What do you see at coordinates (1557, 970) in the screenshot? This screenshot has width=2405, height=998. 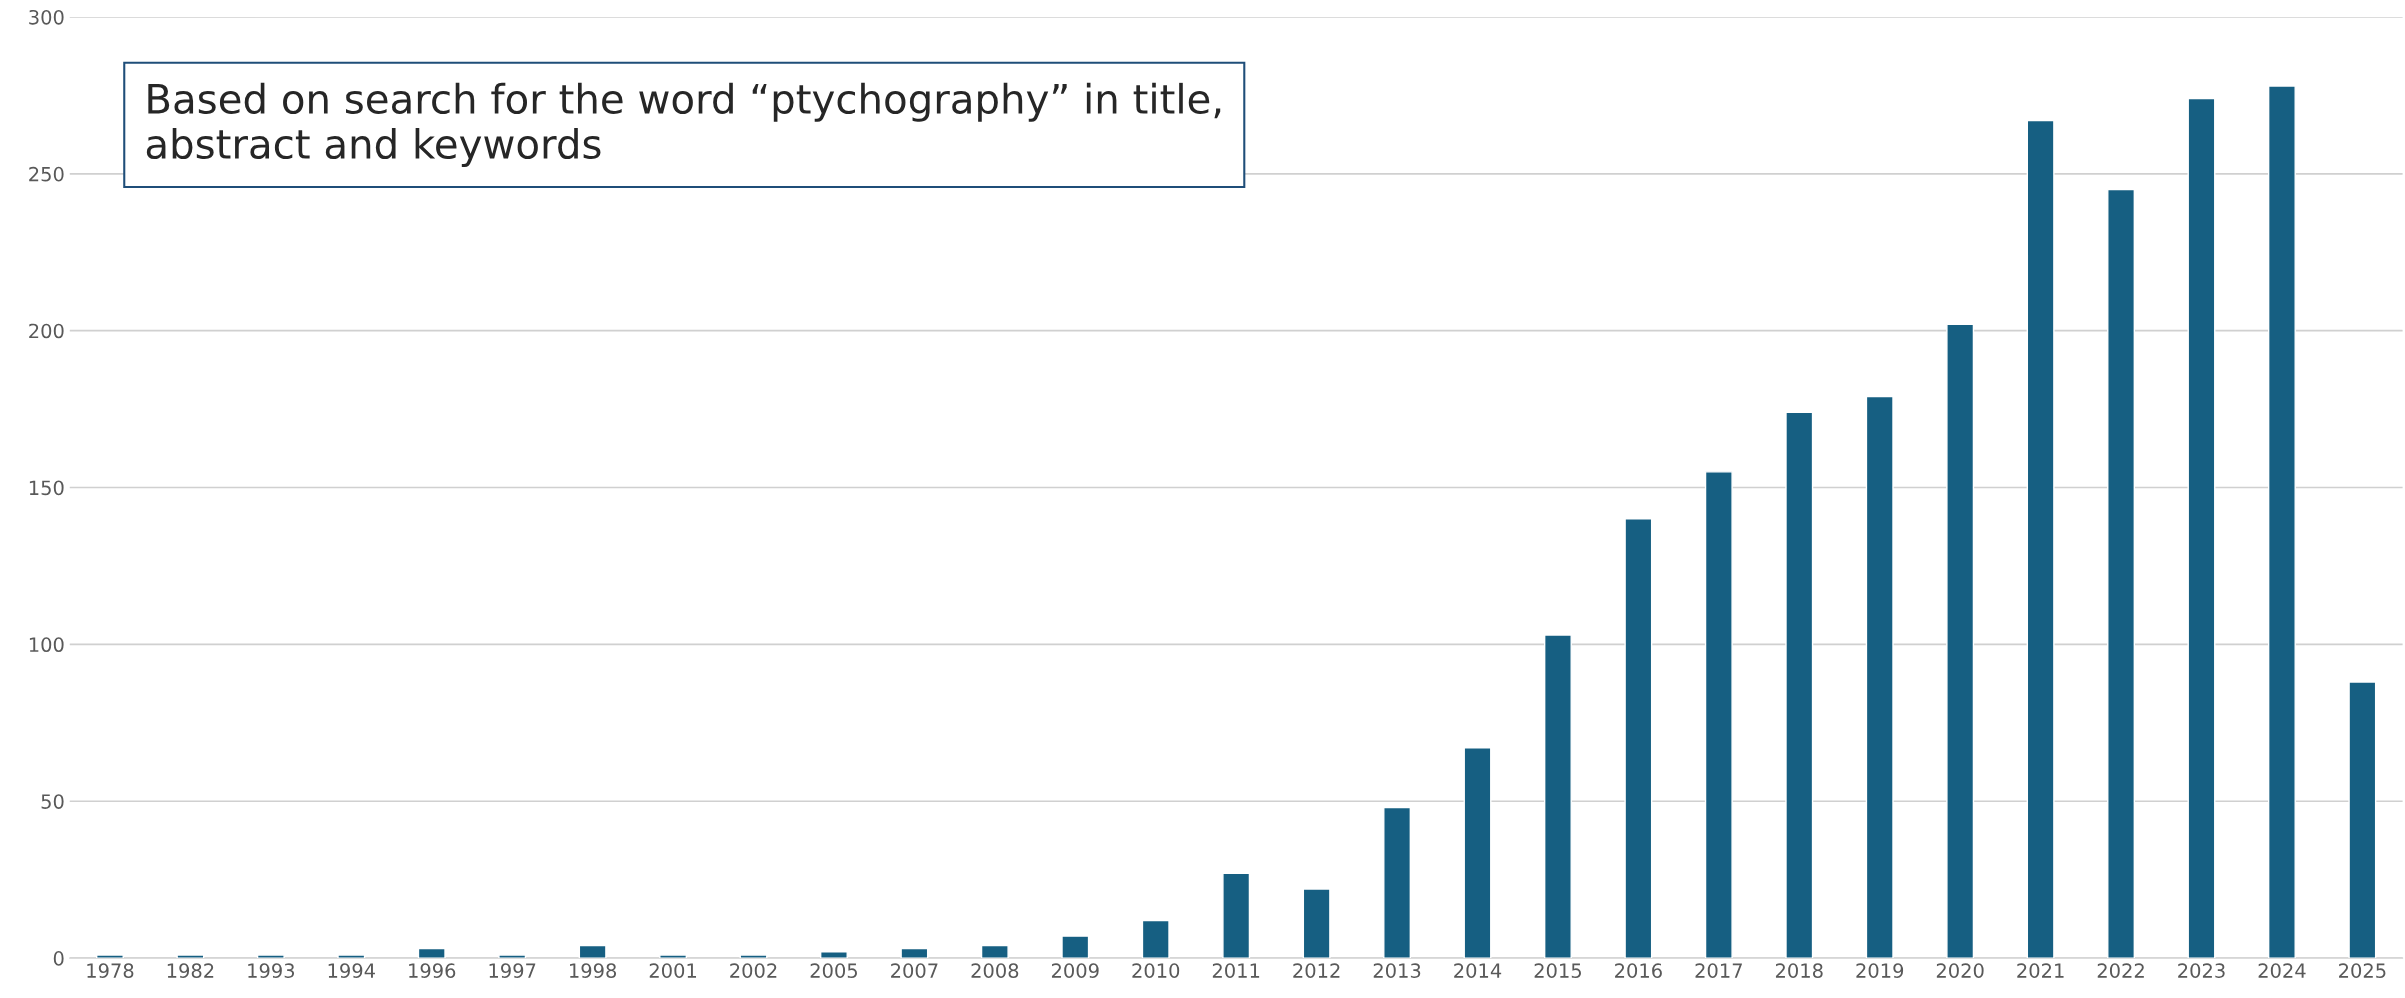 I see `x-tick-label: 2015` at bounding box center [1557, 970].